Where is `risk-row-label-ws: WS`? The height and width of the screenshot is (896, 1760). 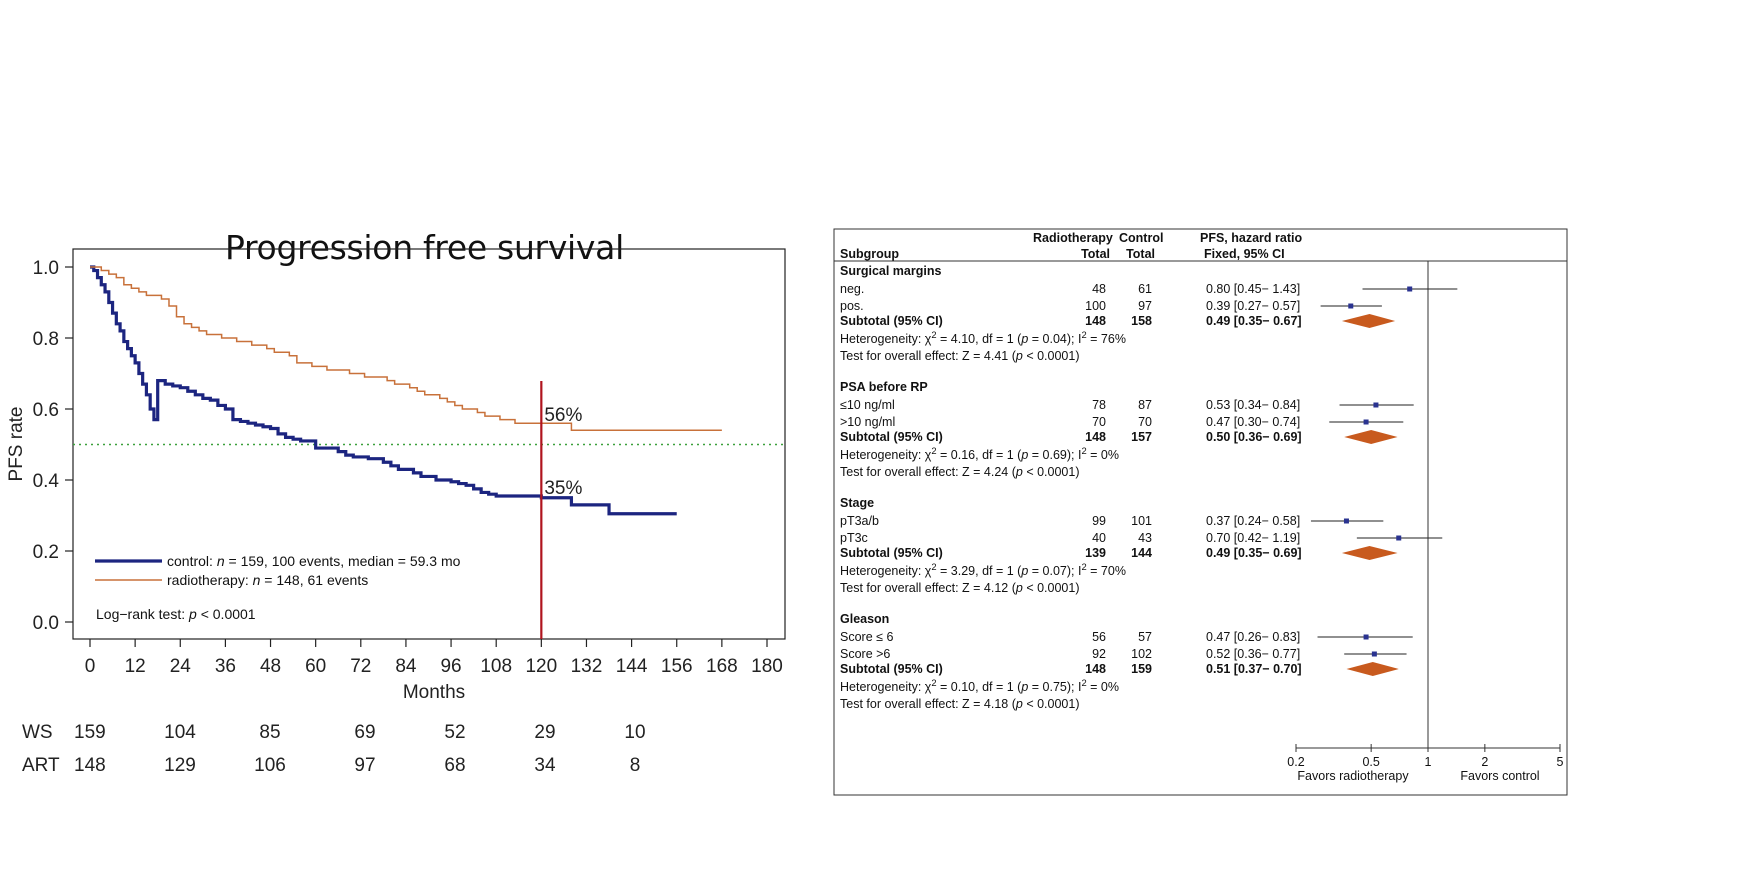
risk-row-label-ws: WS is located at coordinates (37, 732).